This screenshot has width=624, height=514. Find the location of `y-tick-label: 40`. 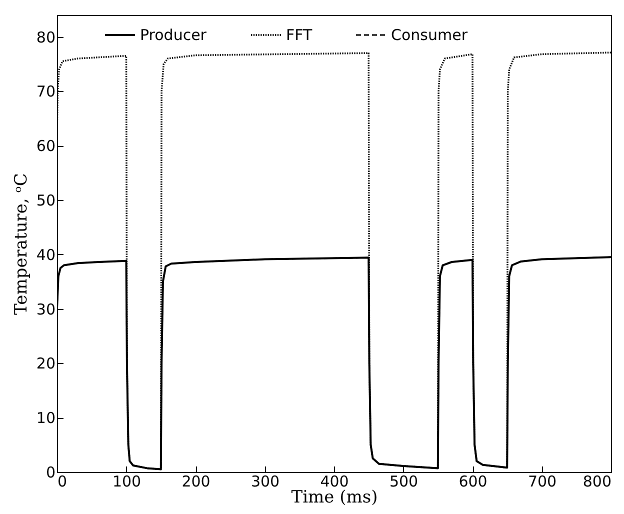

y-tick-label: 40 is located at coordinates (46, 255).